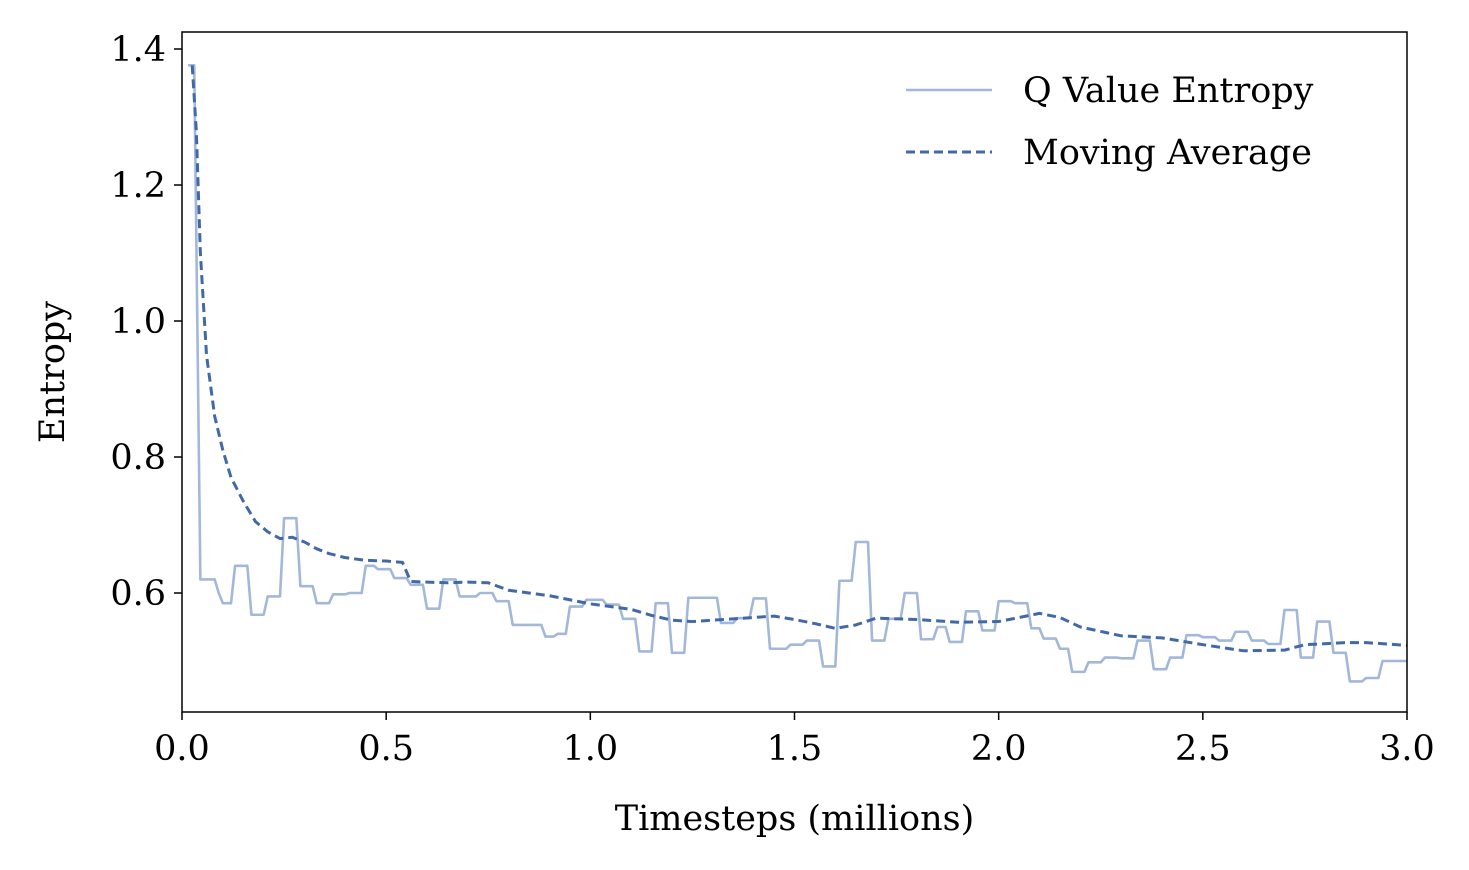  What do you see at coordinates (53, 372) in the screenshot?
I see `y-axis-label: Entropy` at bounding box center [53, 372].